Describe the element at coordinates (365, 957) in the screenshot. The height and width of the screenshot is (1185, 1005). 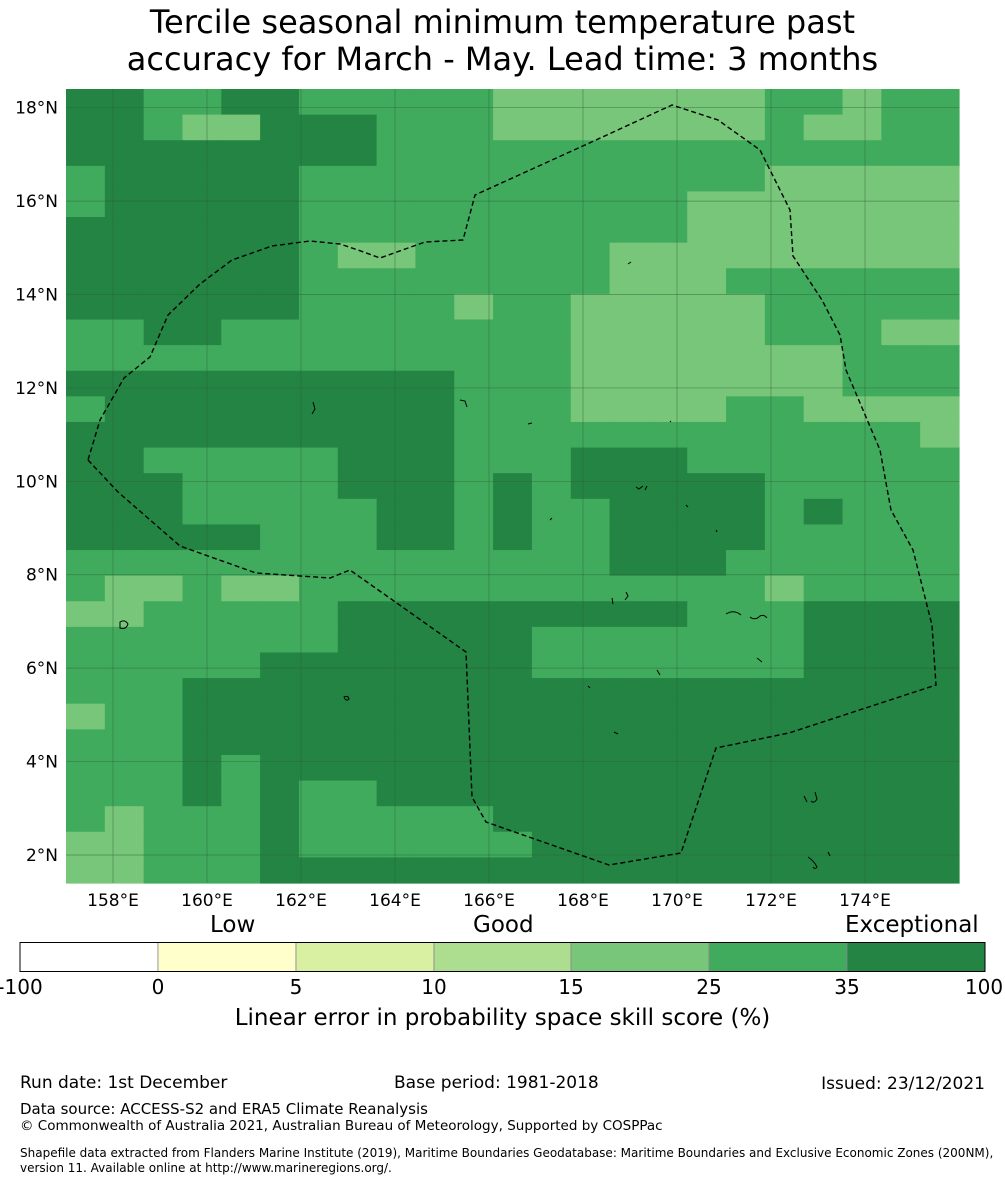
I see `colorbar-segment` at that location.